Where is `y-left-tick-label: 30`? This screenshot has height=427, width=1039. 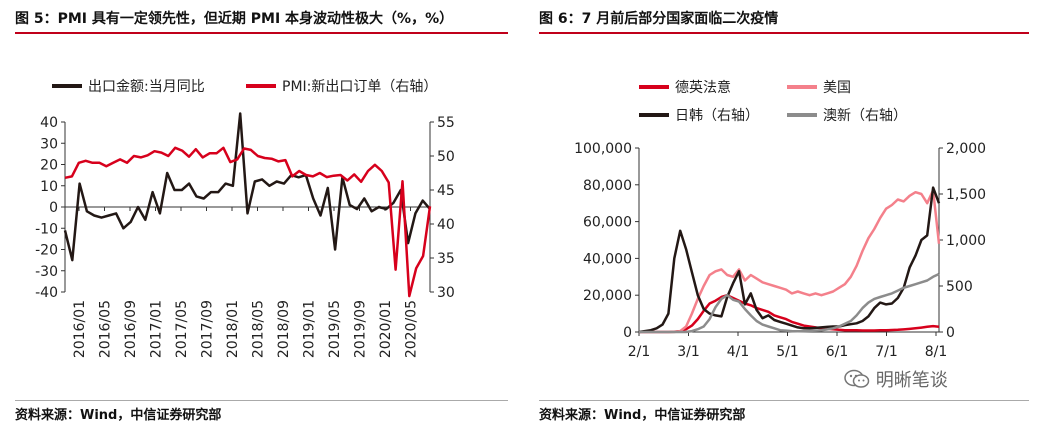
y-left-tick-label: 30 is located at coordinates (49, 144).